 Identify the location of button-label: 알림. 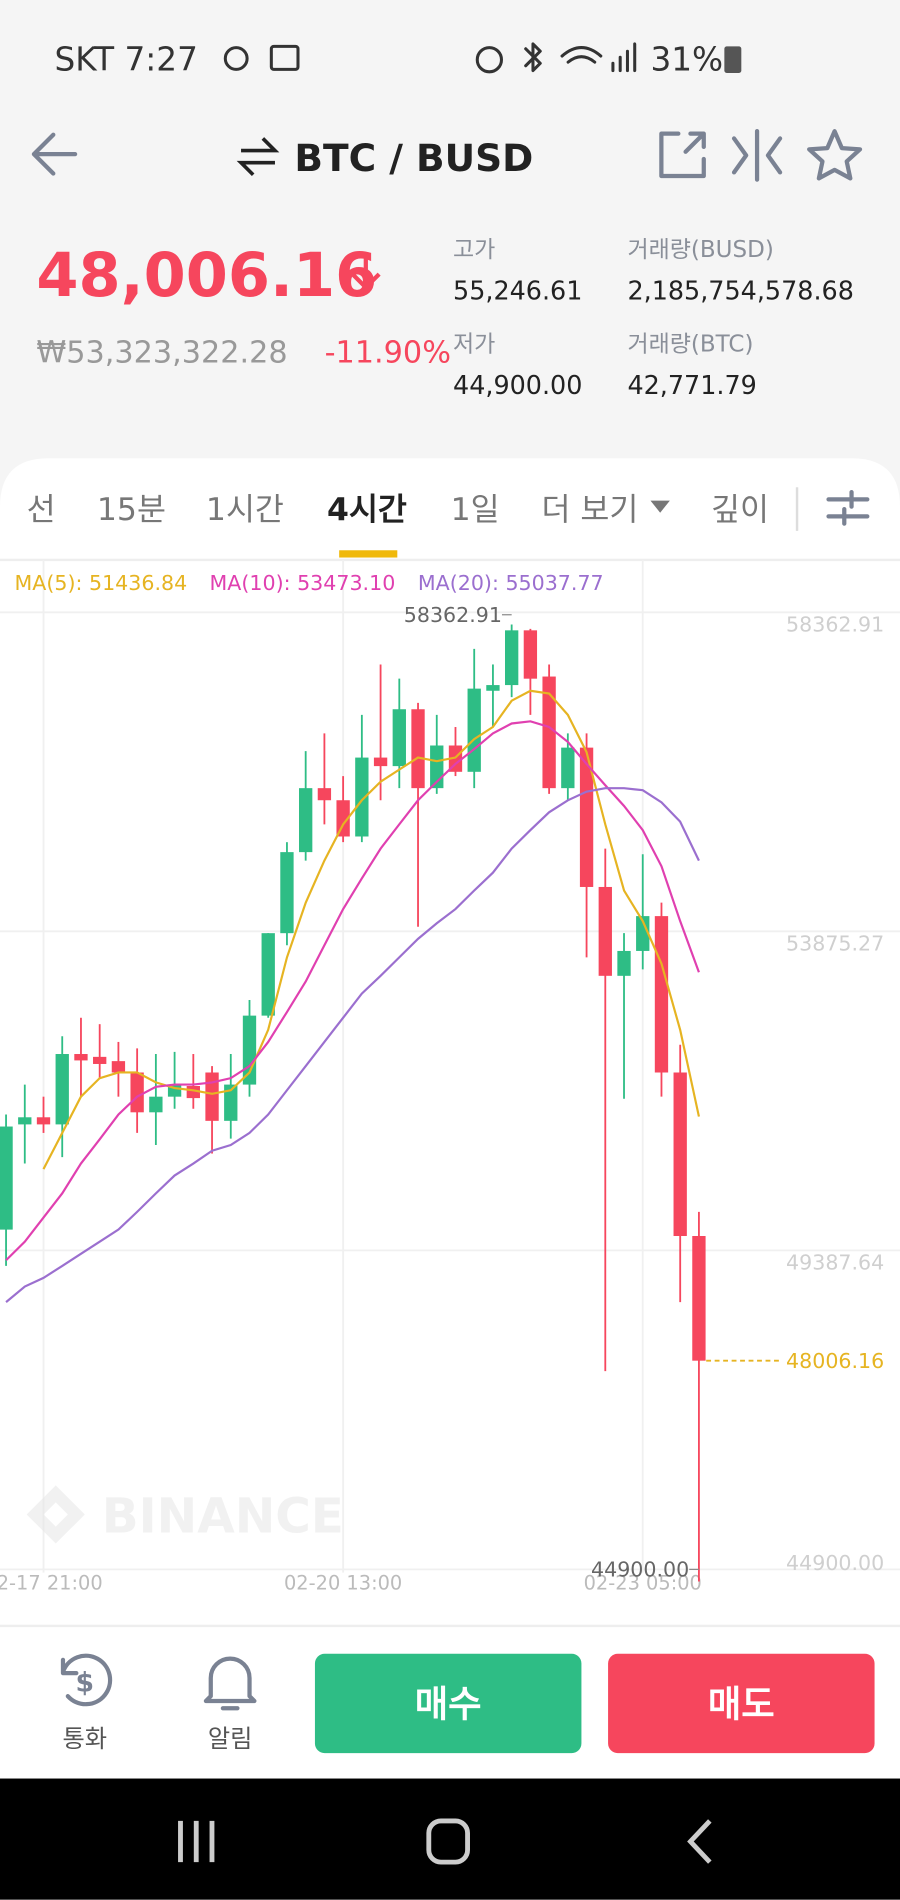
(230, 1739).